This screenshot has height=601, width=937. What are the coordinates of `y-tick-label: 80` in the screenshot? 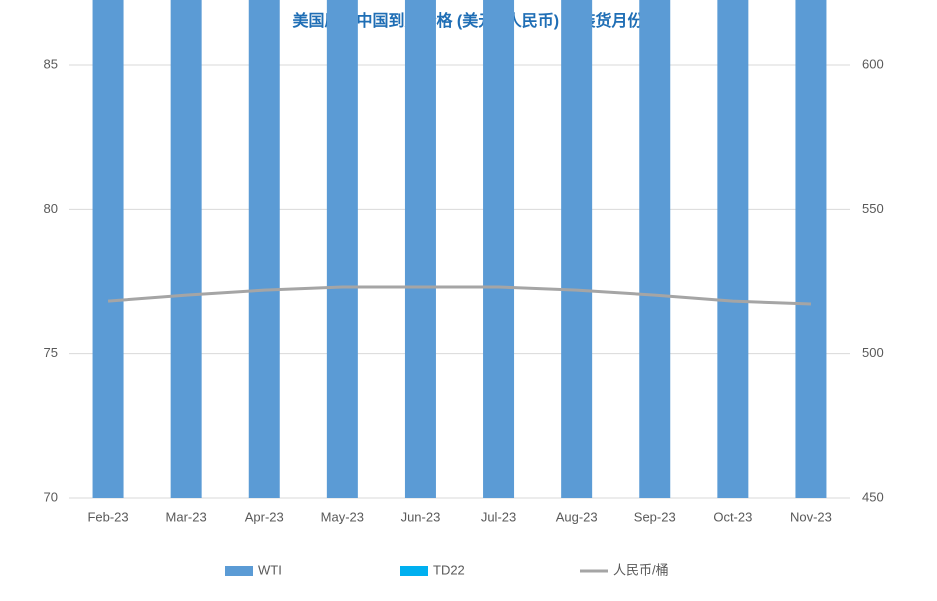 It's located at (51, 208).